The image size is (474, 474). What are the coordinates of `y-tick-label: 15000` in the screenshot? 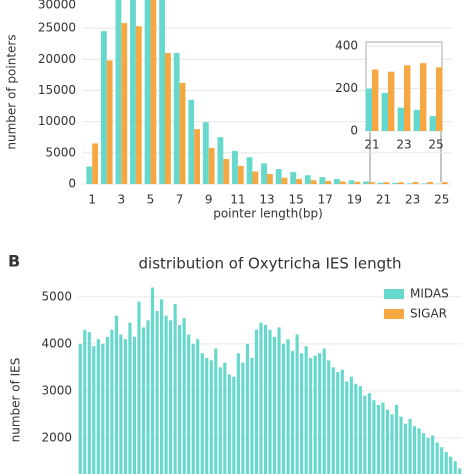 It's located at (57, 90).